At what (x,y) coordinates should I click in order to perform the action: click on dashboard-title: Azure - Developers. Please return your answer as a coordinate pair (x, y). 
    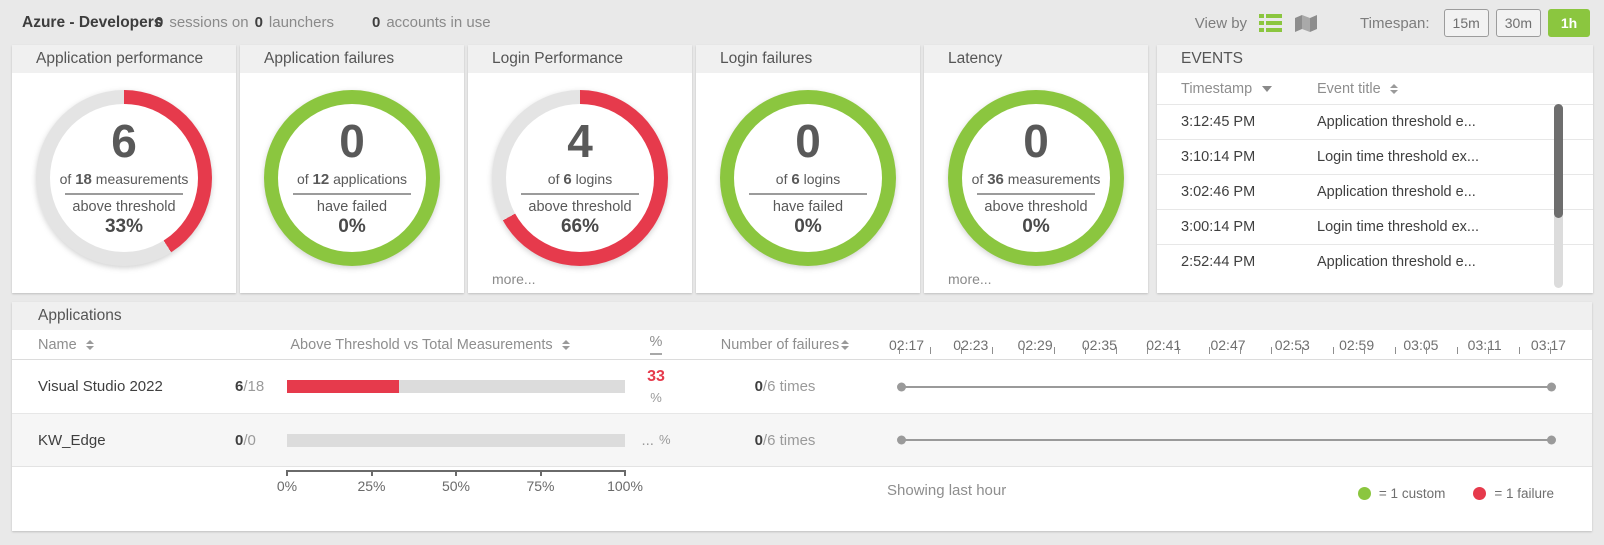
    Looking at the image, I should click on (92, 22).